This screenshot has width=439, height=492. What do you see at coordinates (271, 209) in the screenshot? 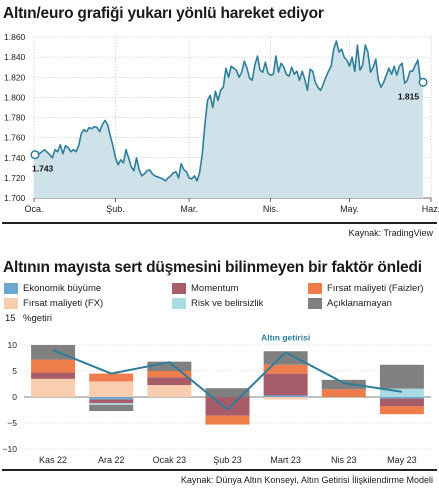
I see `x-tick-label: Nis.` at bounding box center [271, 209].